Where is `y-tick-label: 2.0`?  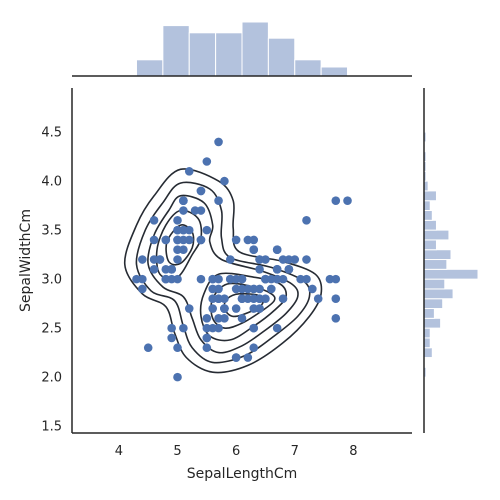
y-tick-label: 2.0 is located at coordinates (51, 378).